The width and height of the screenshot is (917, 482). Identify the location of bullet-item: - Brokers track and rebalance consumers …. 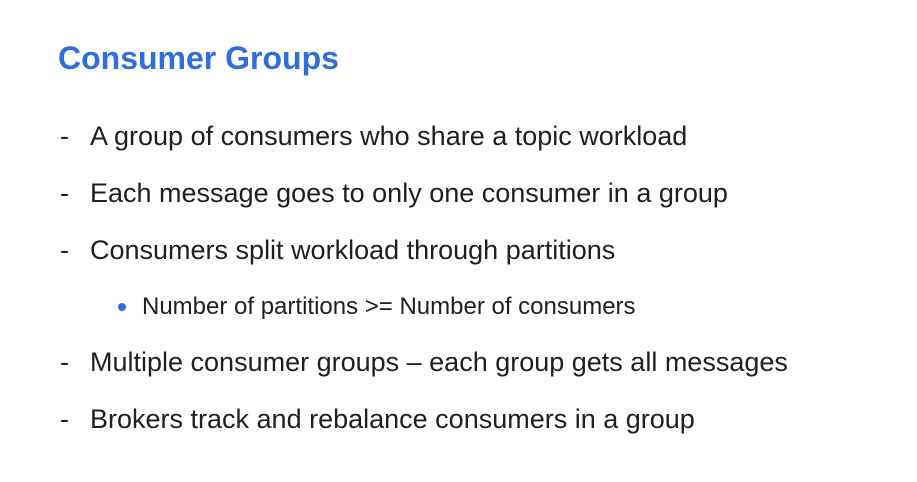
(480, 419).